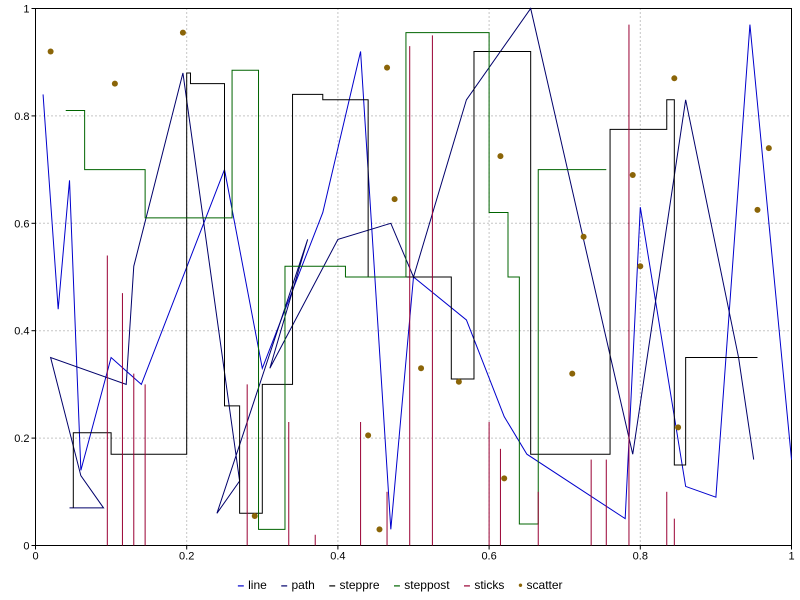 The width and height of the screenshot is (800, 600). I want to click on legend-item-sticks: – sticks, so click(484, 585).